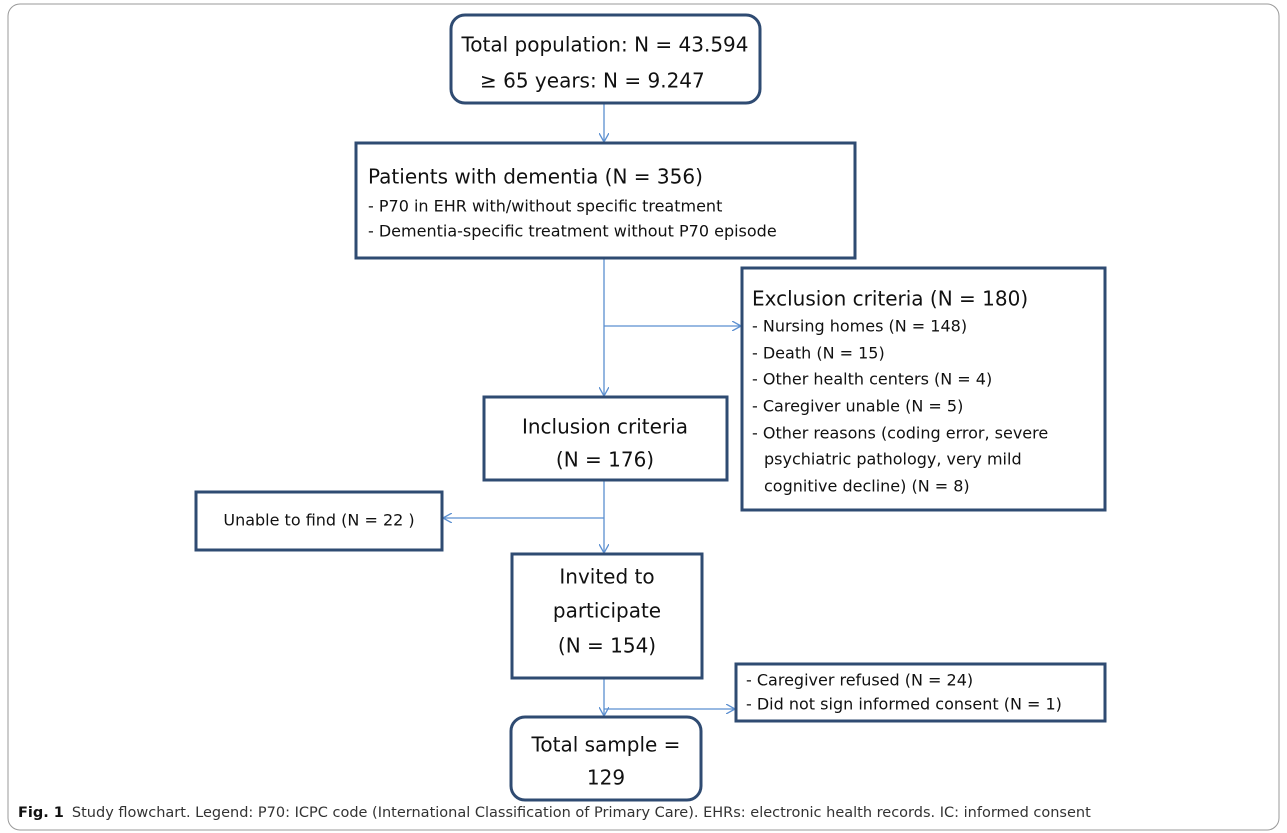 The width and height of the screenshot is (1287, 833). I want to click on node-text: Patients with dementia (N = 356), so click(535, 177).